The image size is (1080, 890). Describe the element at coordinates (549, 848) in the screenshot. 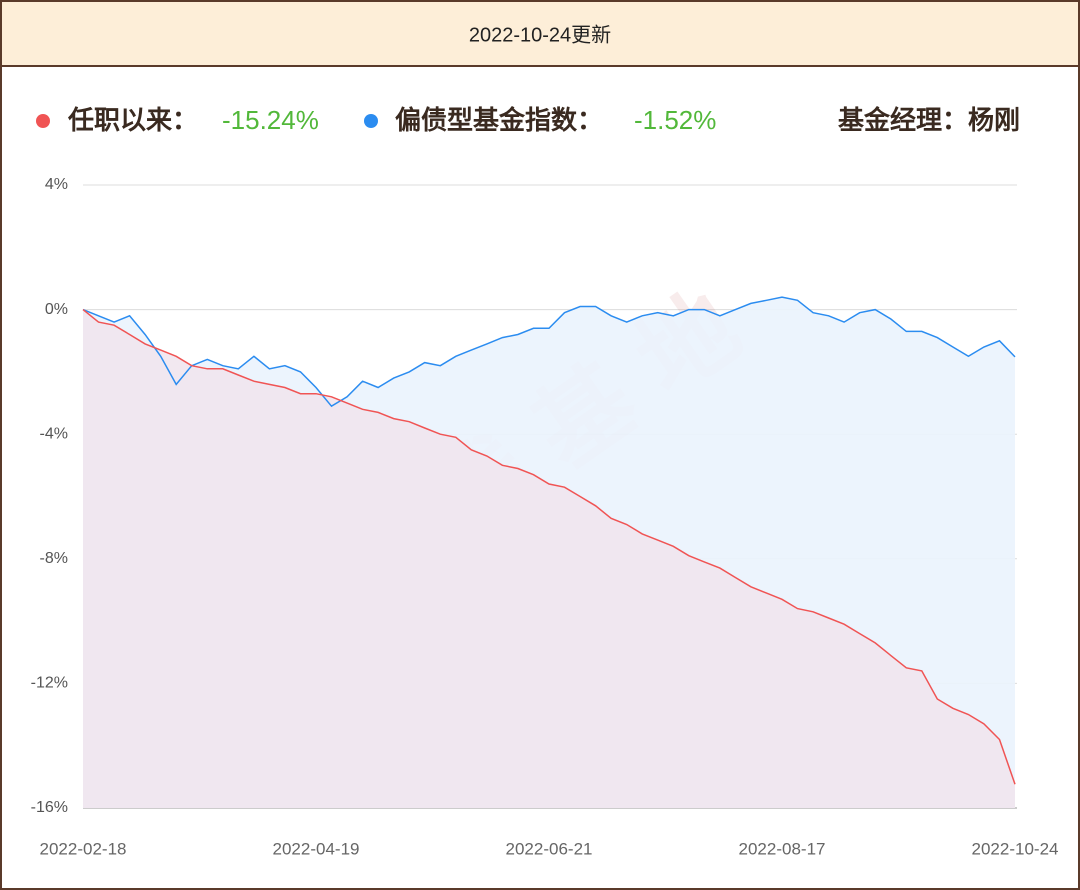

I see `x-tick-label: 2022-06-21` at that location.